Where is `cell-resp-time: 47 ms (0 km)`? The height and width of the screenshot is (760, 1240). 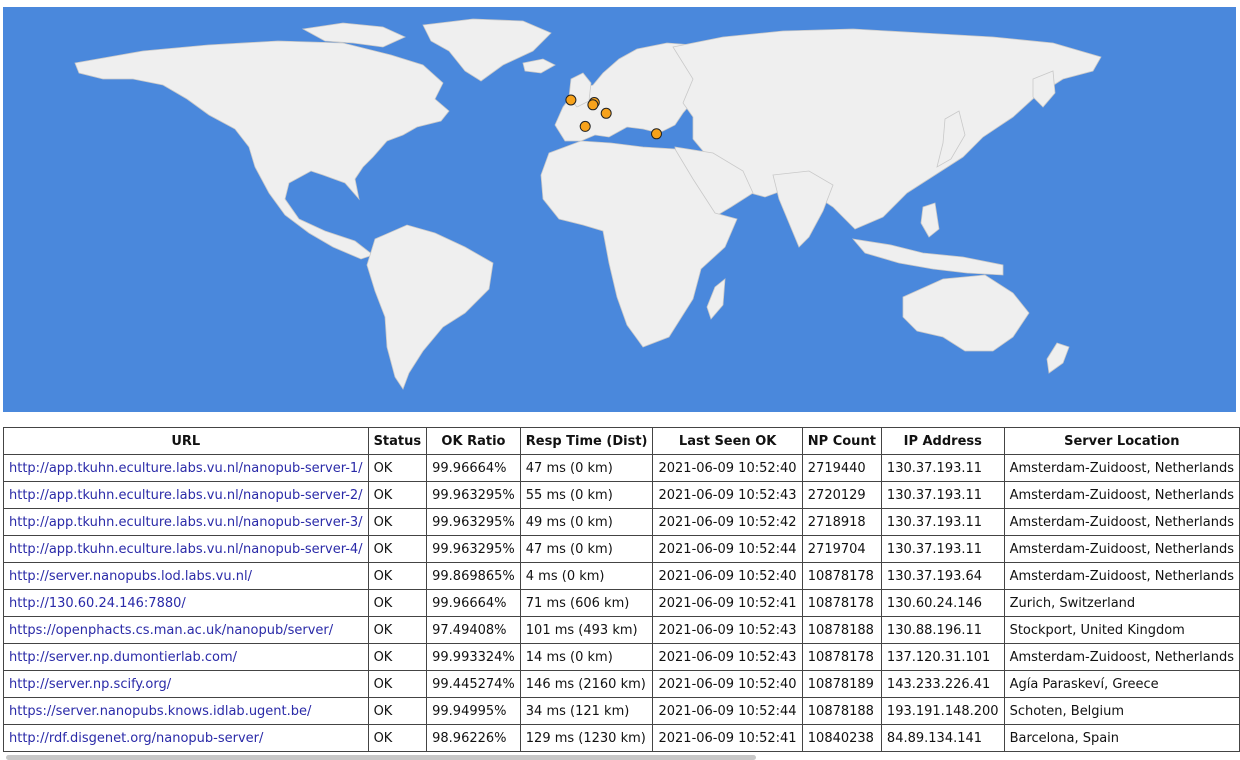 cell-resp-time: 47 ms (0 km) is located at coordinates (586, 468).